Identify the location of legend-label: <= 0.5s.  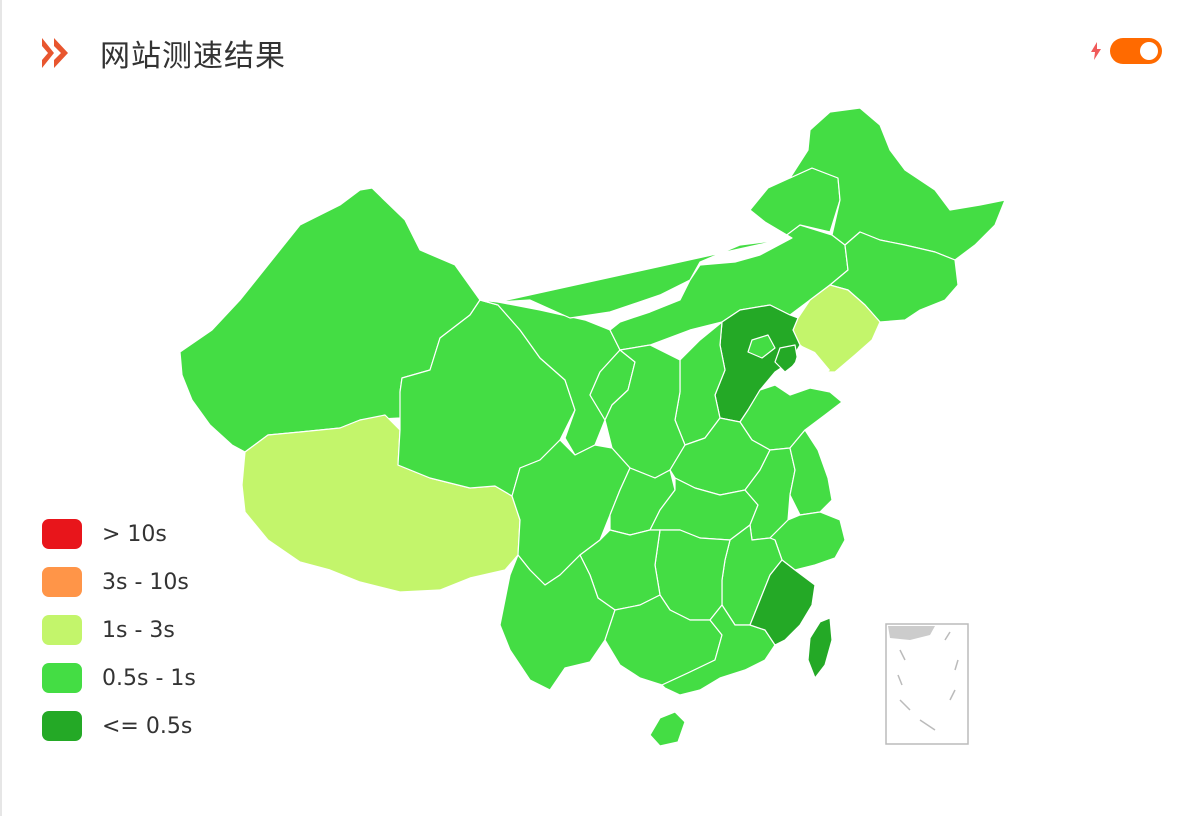
(147, 726).